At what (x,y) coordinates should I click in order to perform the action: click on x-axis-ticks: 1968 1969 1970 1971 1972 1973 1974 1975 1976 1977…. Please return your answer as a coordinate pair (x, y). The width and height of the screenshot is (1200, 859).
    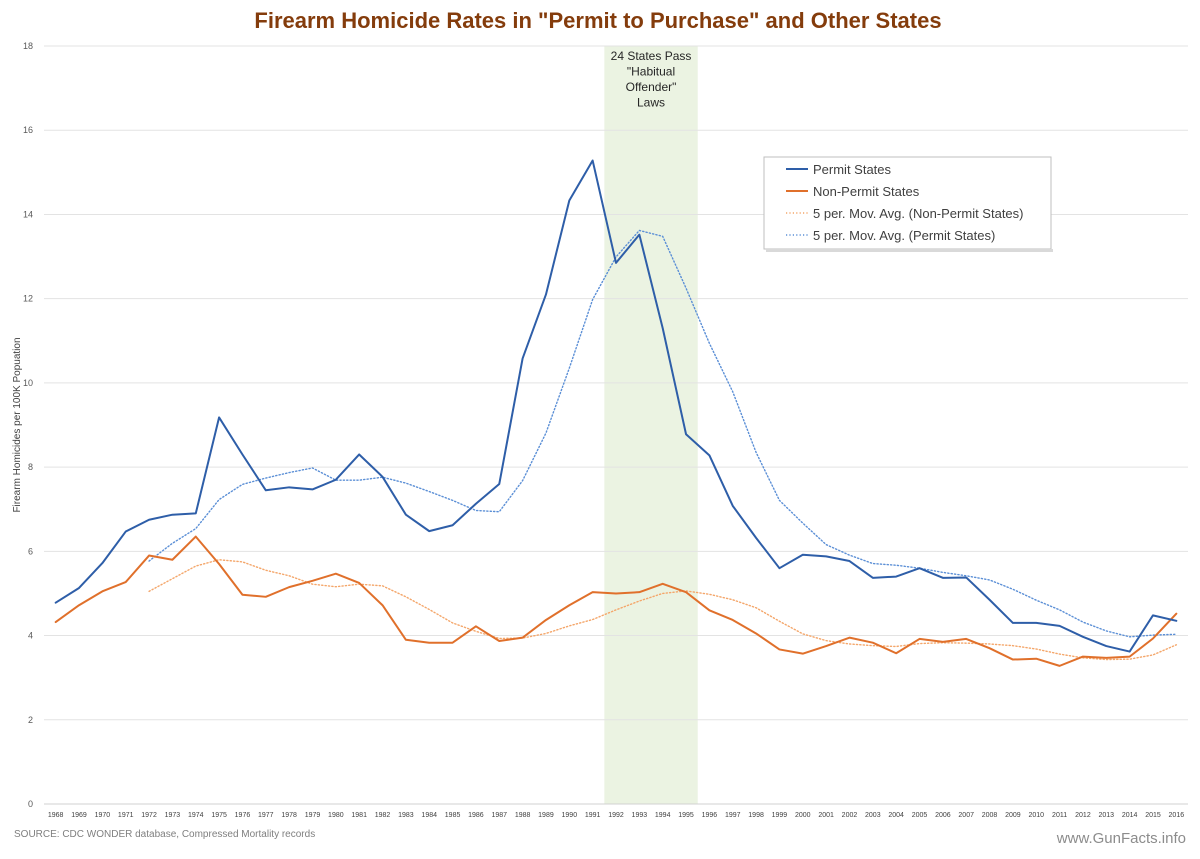
    Looking at the image, I should click on (616, 815).